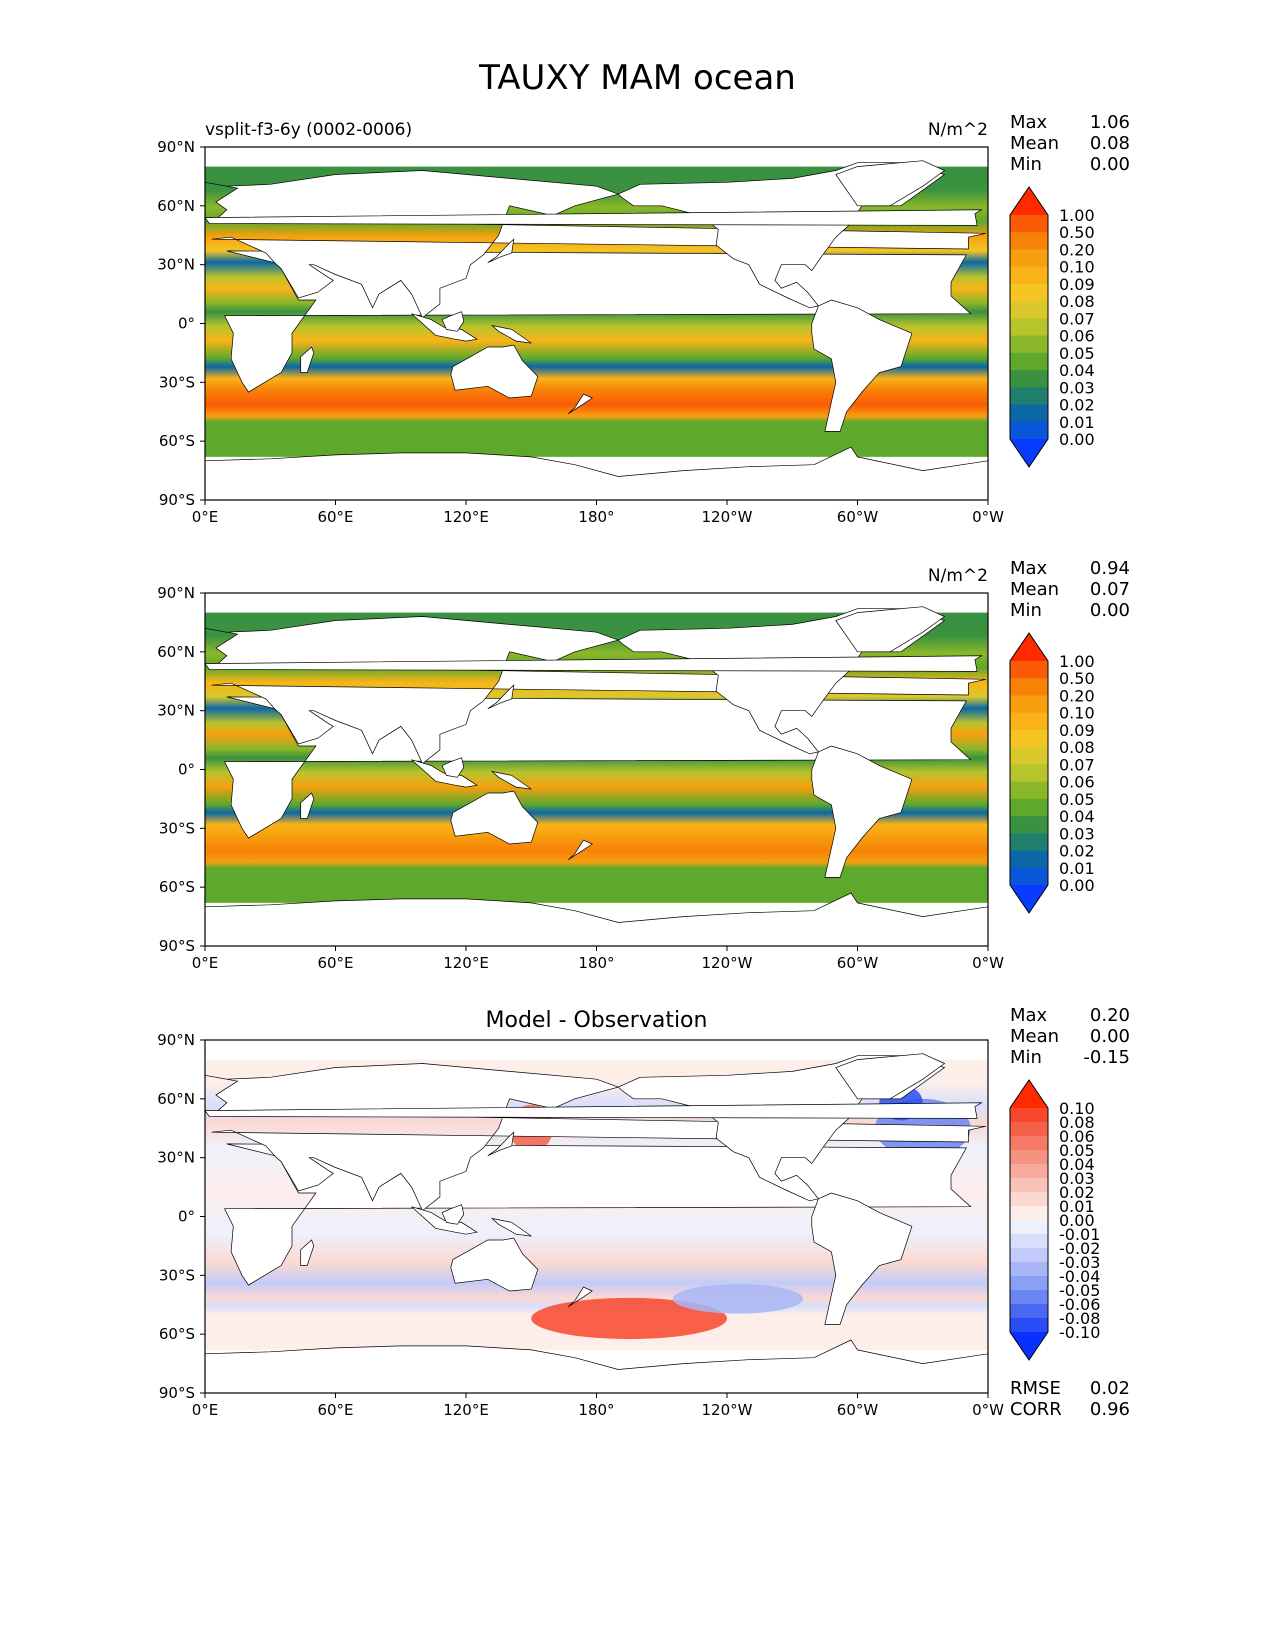 The image size is (1275, 1650). What do you see at coordinates (466, 1410) in the screenshot?
I see `x-tick-label: 120°E` at bounding box center [466, 1410].